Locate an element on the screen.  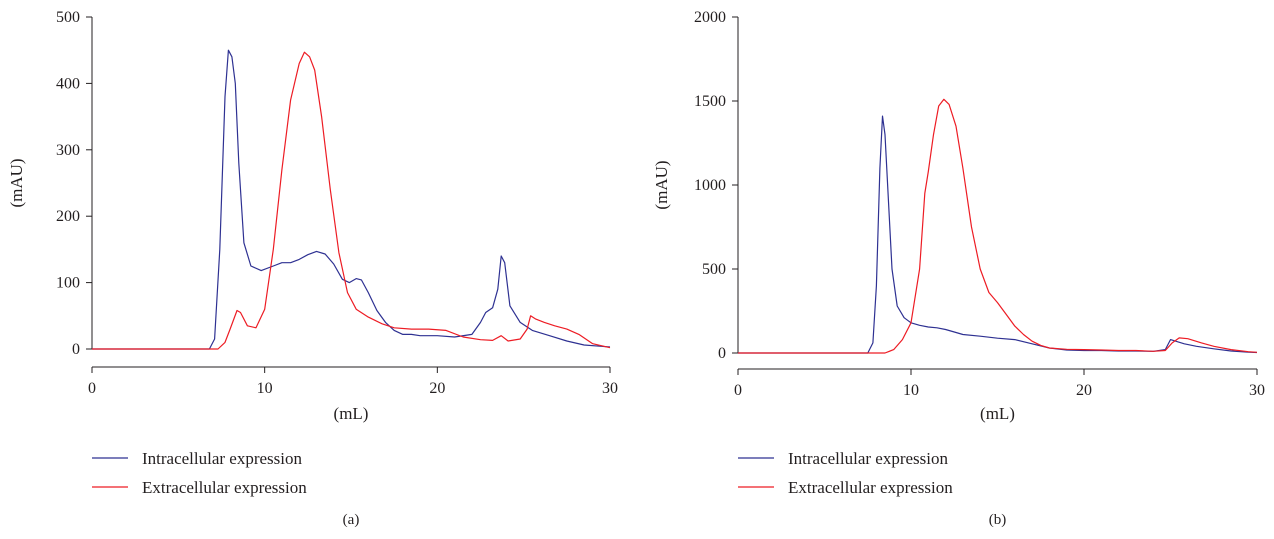
y-tick-label: 300 is located at coordinates (68, 150).